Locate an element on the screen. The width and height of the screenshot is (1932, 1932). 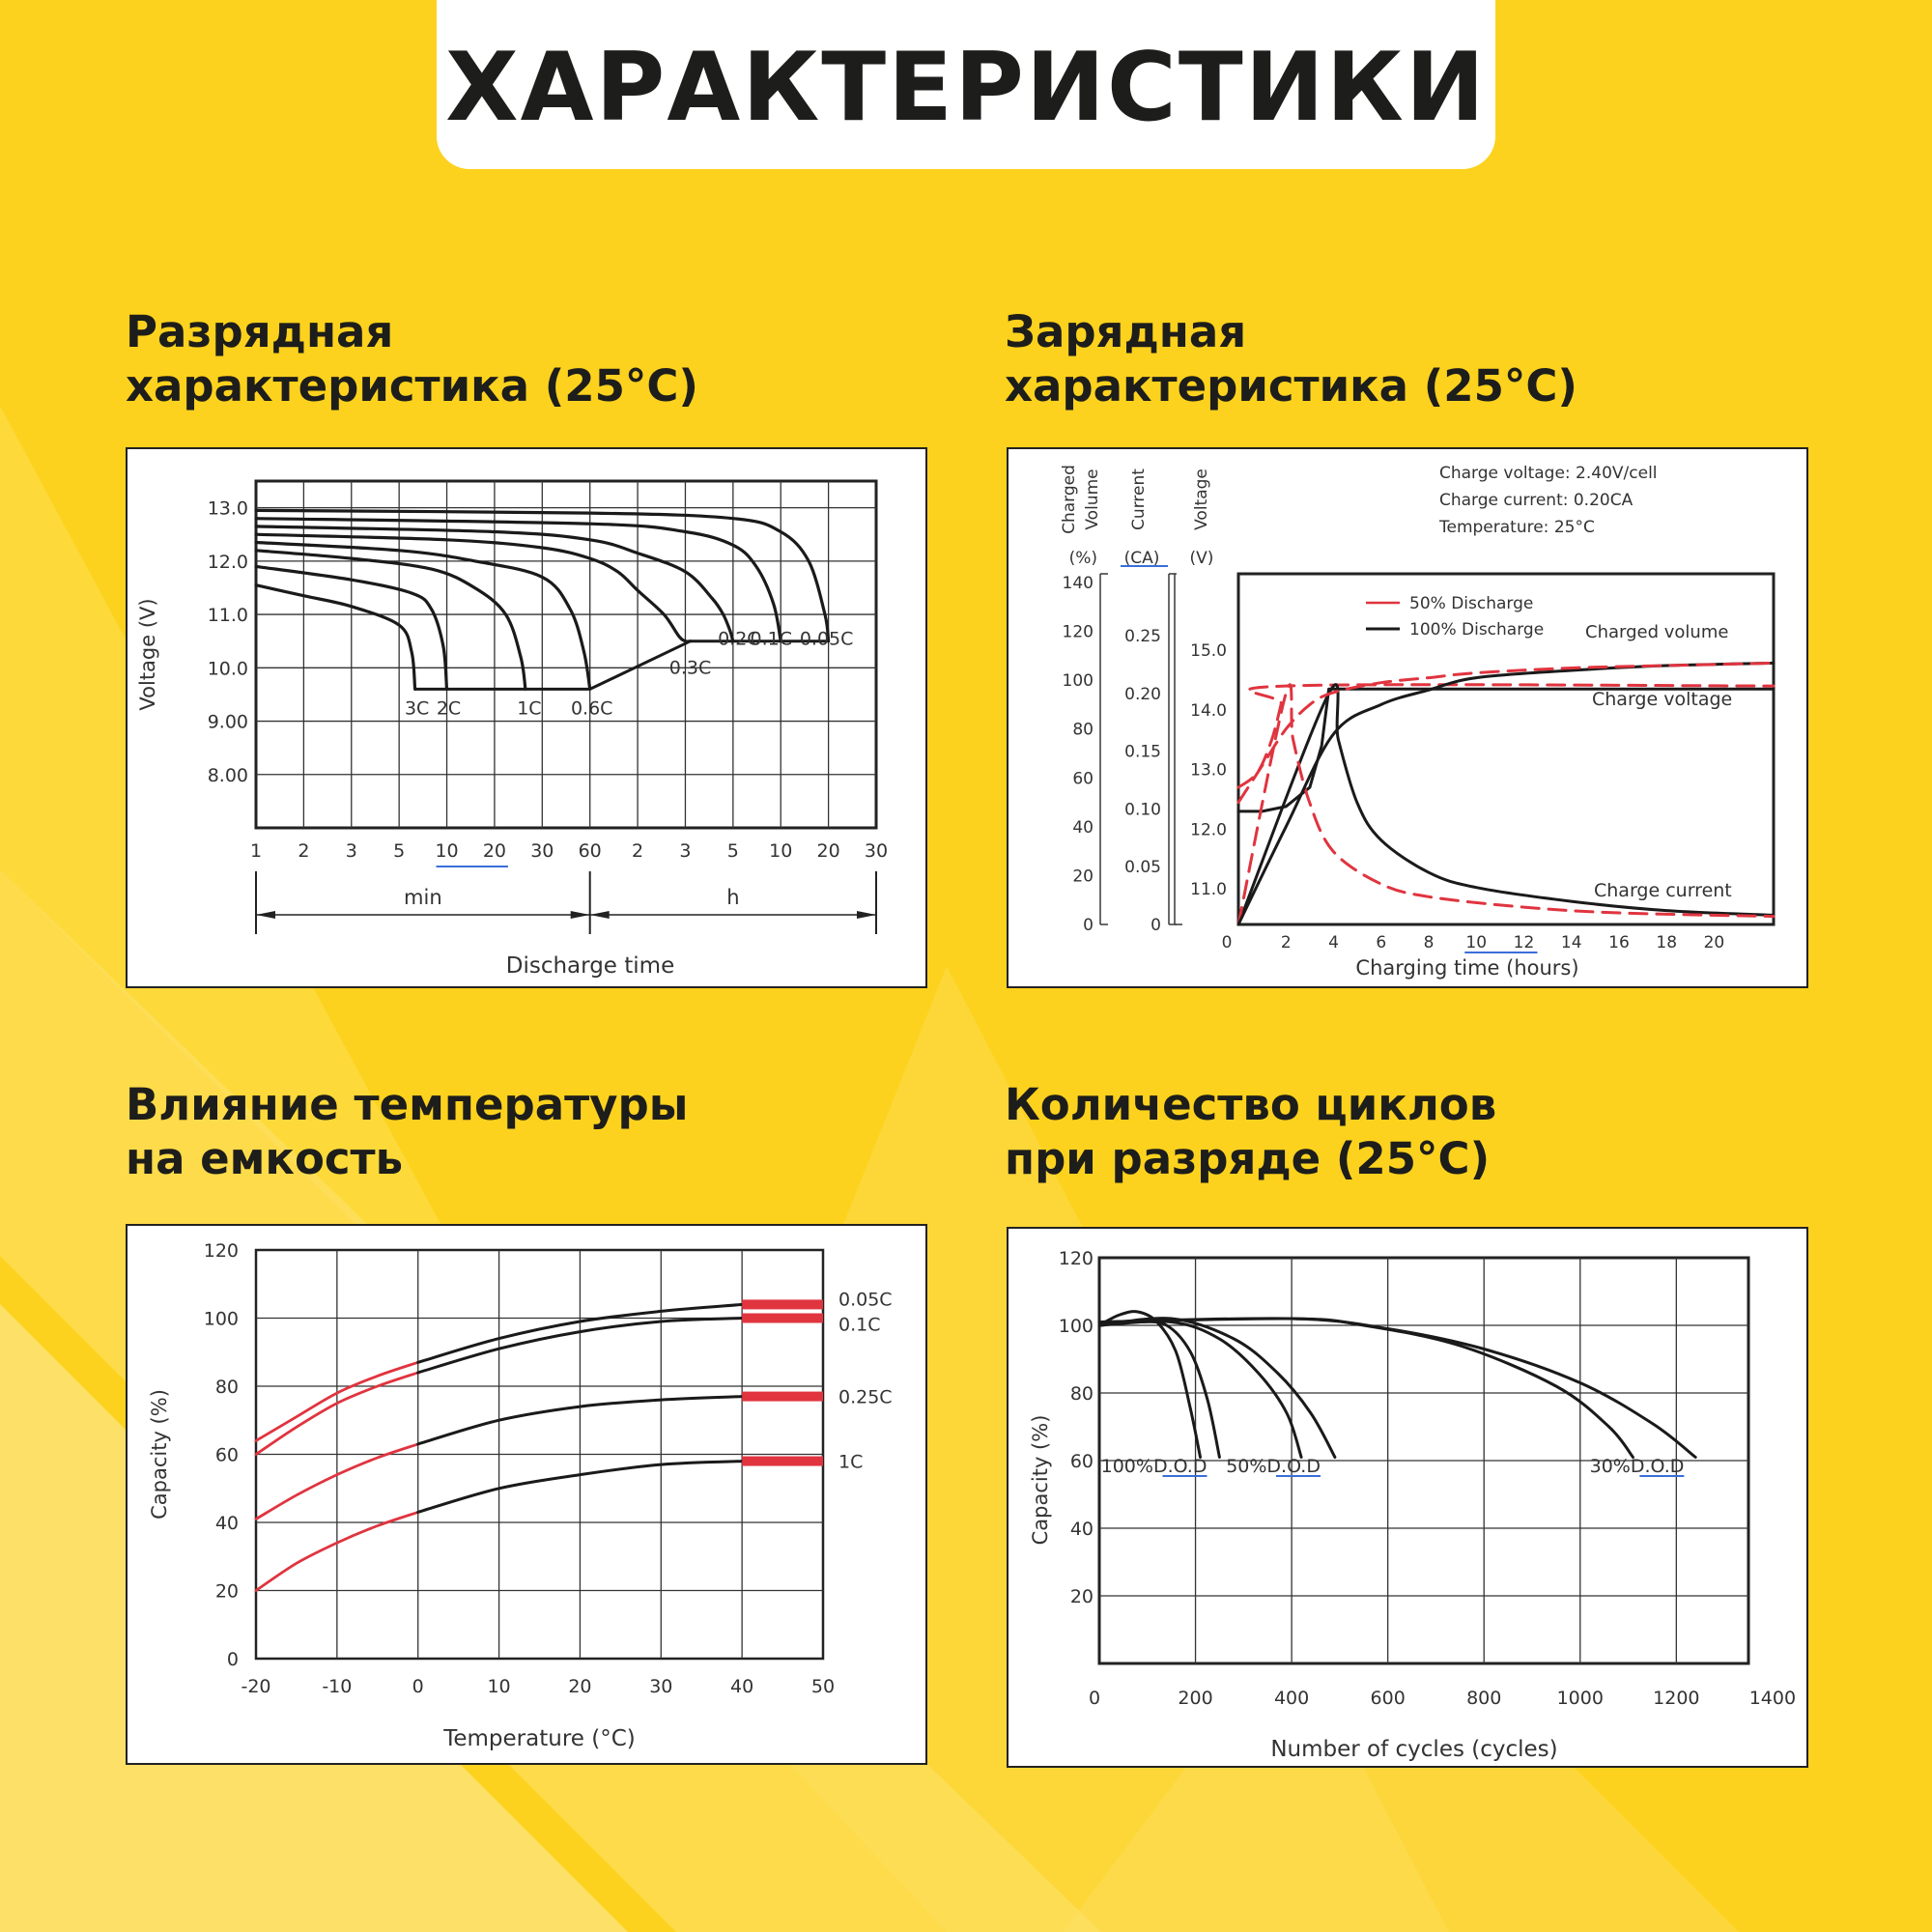
axis-title-current: Current is located at coordinates (1139, 499).